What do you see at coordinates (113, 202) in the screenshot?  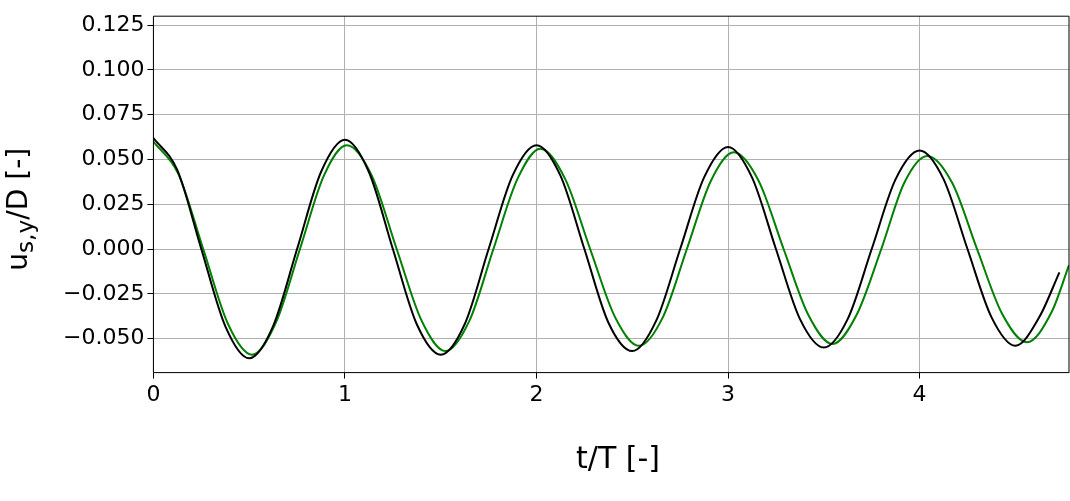 I see `y-tick-label: 0.025` at bounding box center [113, 202].